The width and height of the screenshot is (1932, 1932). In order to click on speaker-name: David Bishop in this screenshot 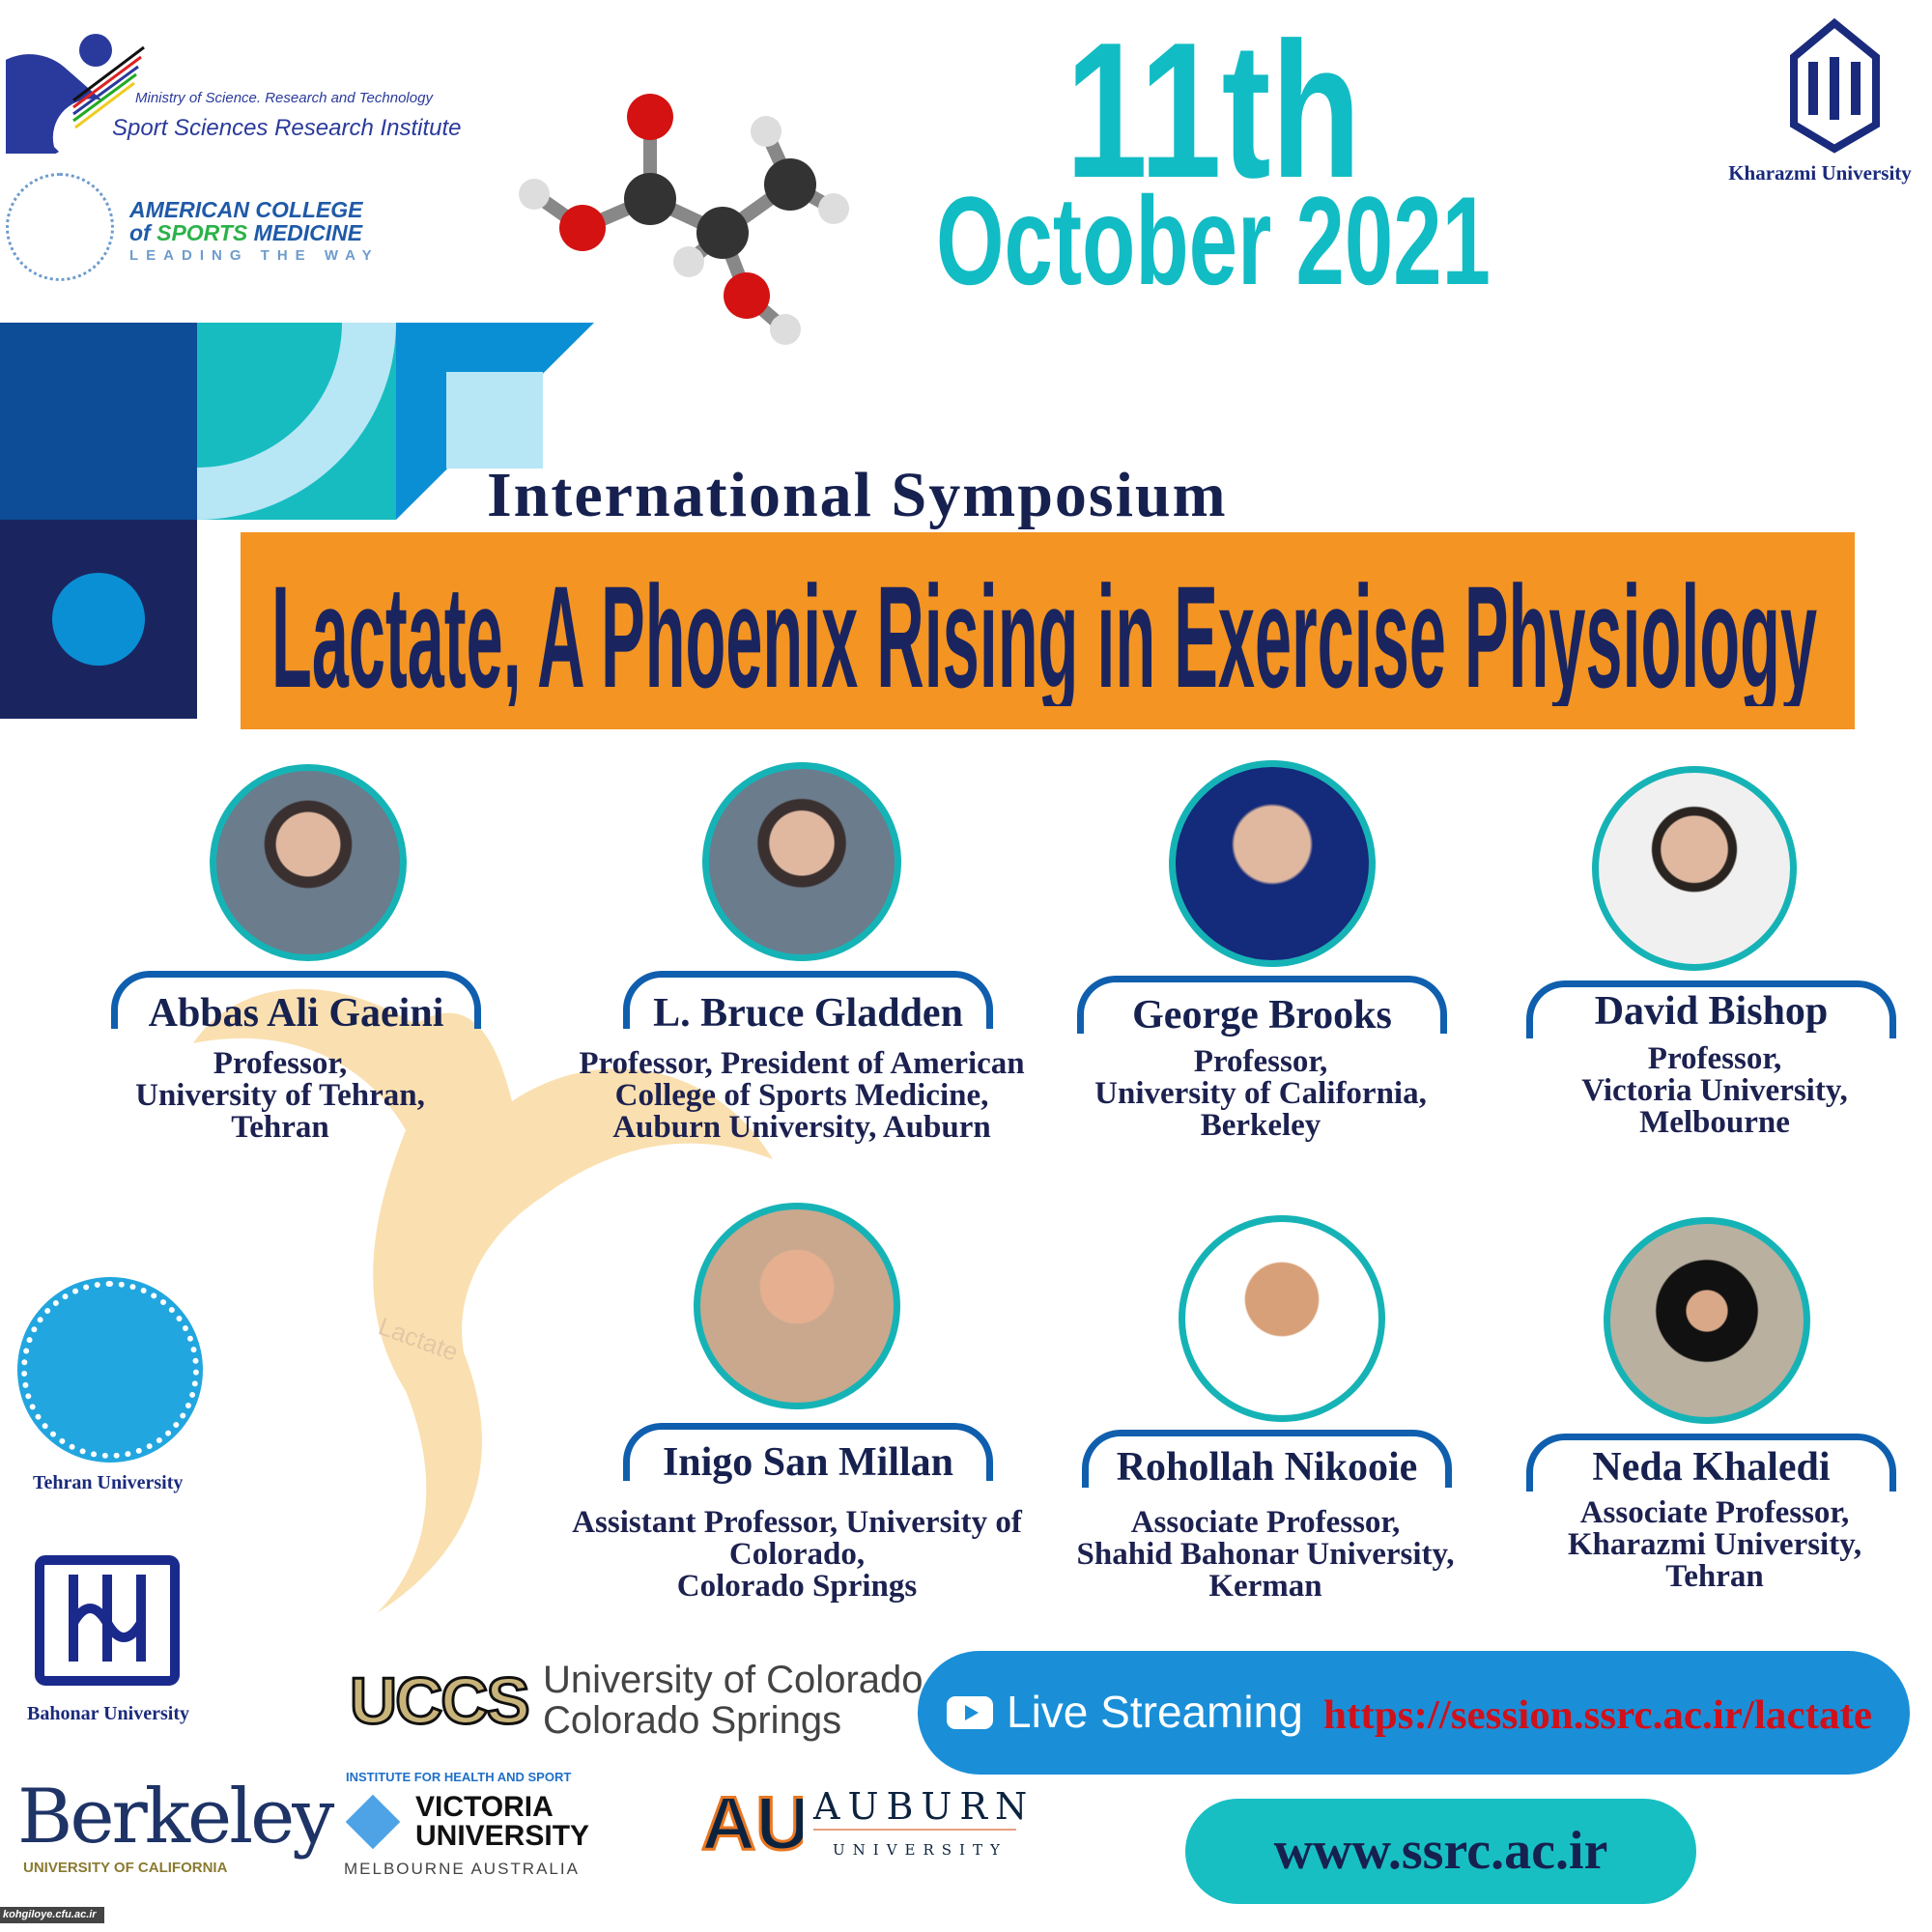, I will do `click(1711, 1011)`.